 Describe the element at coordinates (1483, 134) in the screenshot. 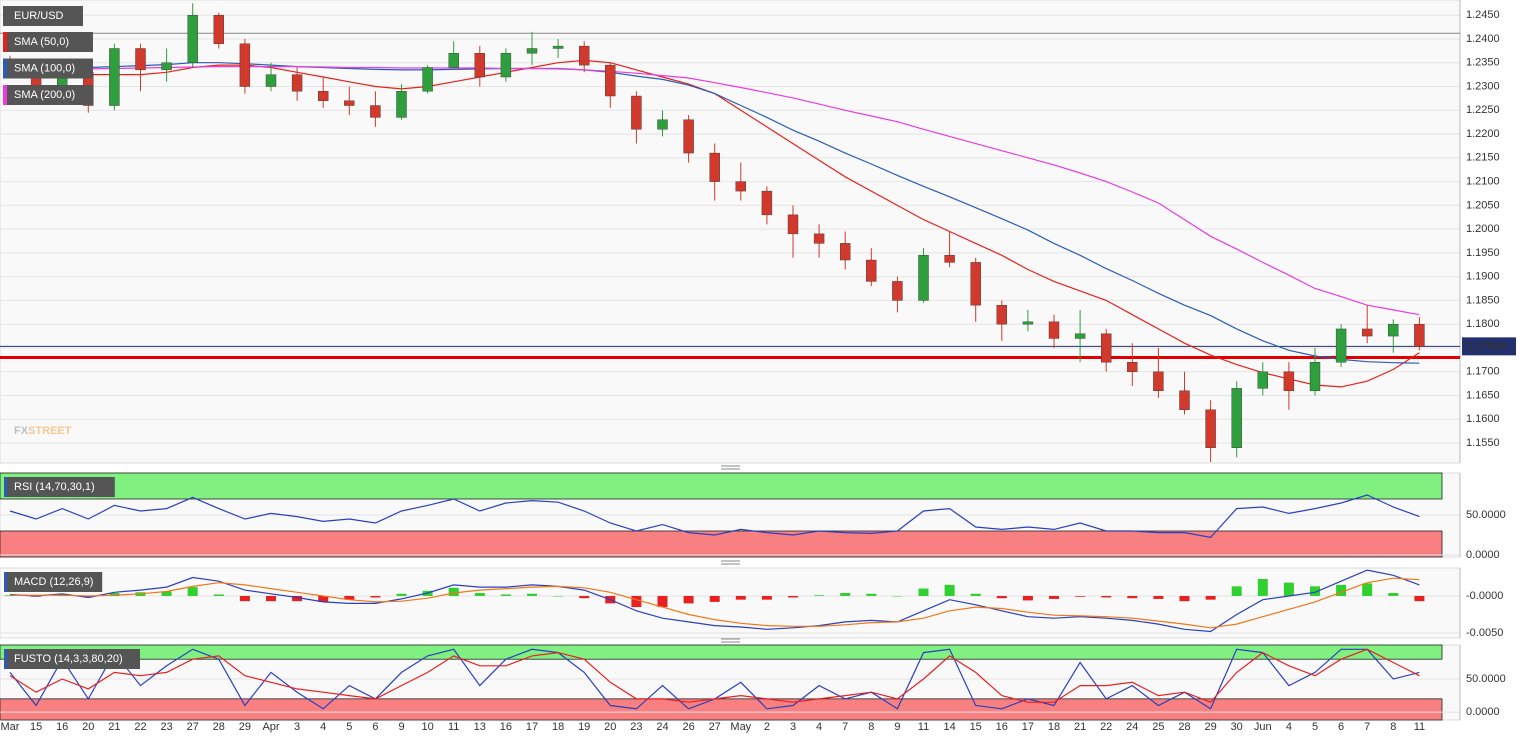

I see `y-tick-label: 1.2200` at that location.